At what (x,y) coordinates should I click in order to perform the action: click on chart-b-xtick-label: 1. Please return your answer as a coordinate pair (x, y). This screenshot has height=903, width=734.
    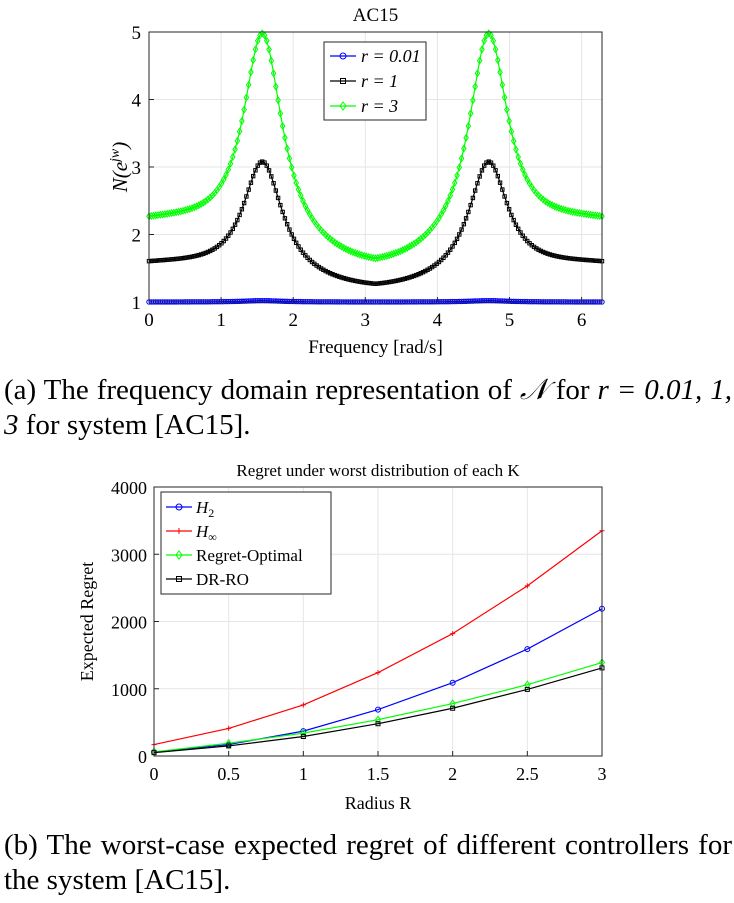
    Looking at the image, I should click on (303, 774).